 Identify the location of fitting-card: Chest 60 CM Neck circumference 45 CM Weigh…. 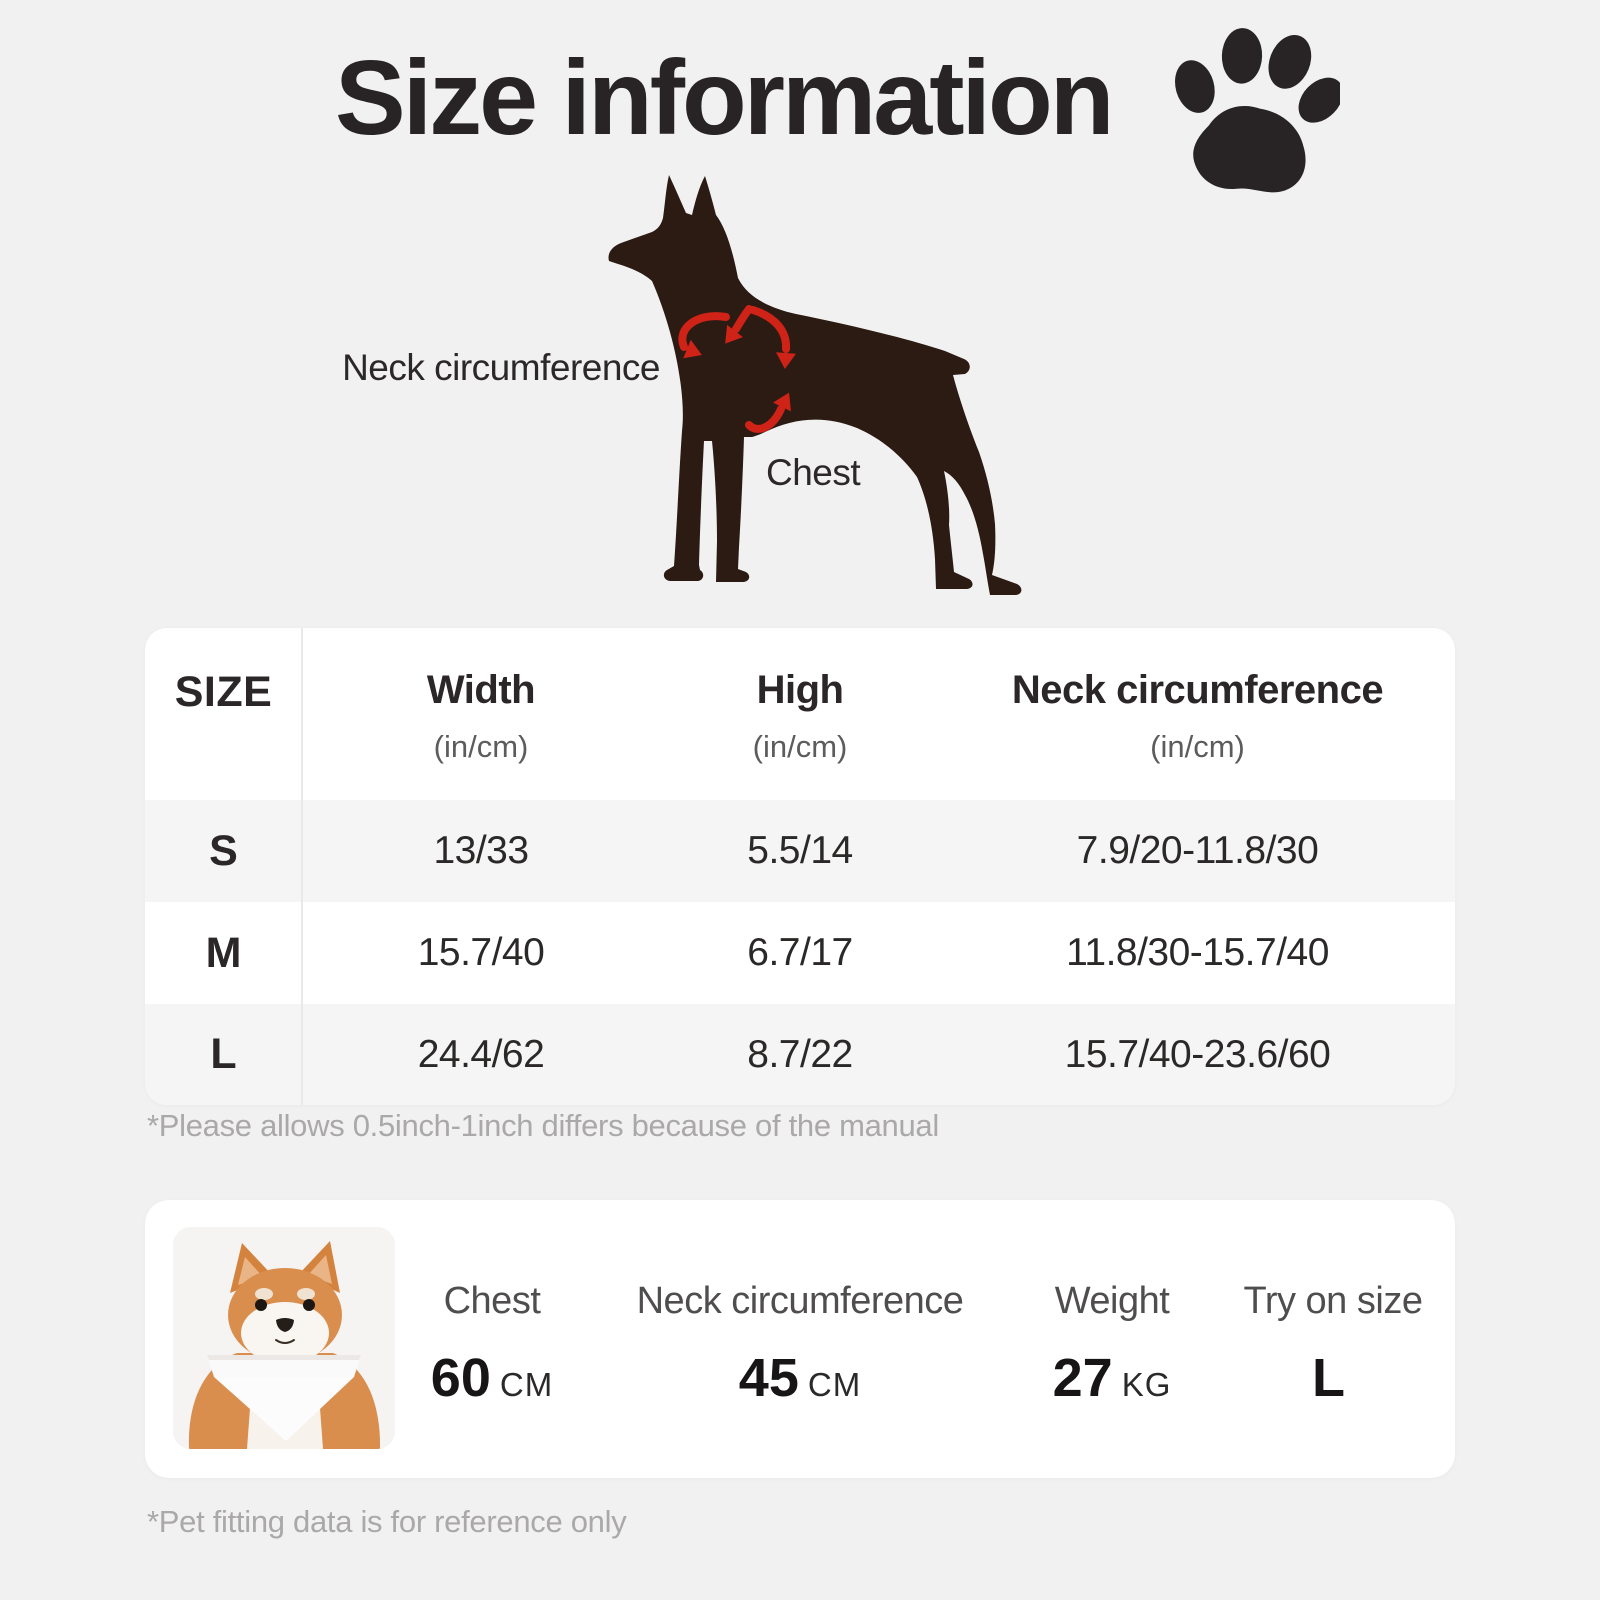
(800, 1339).